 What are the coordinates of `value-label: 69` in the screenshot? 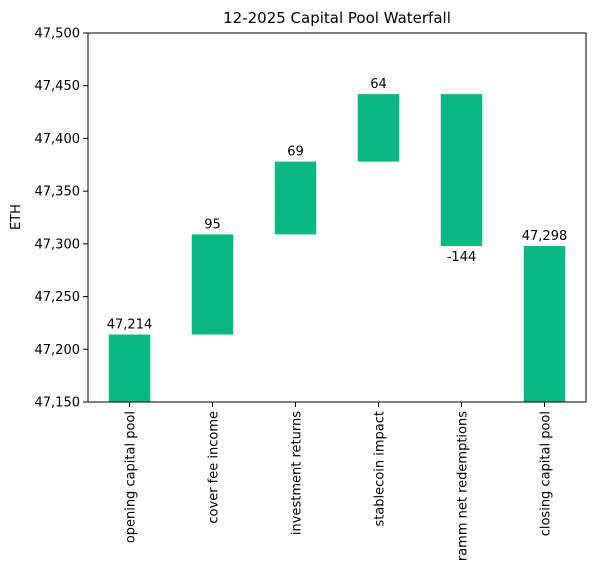 It's located at (295, 152).